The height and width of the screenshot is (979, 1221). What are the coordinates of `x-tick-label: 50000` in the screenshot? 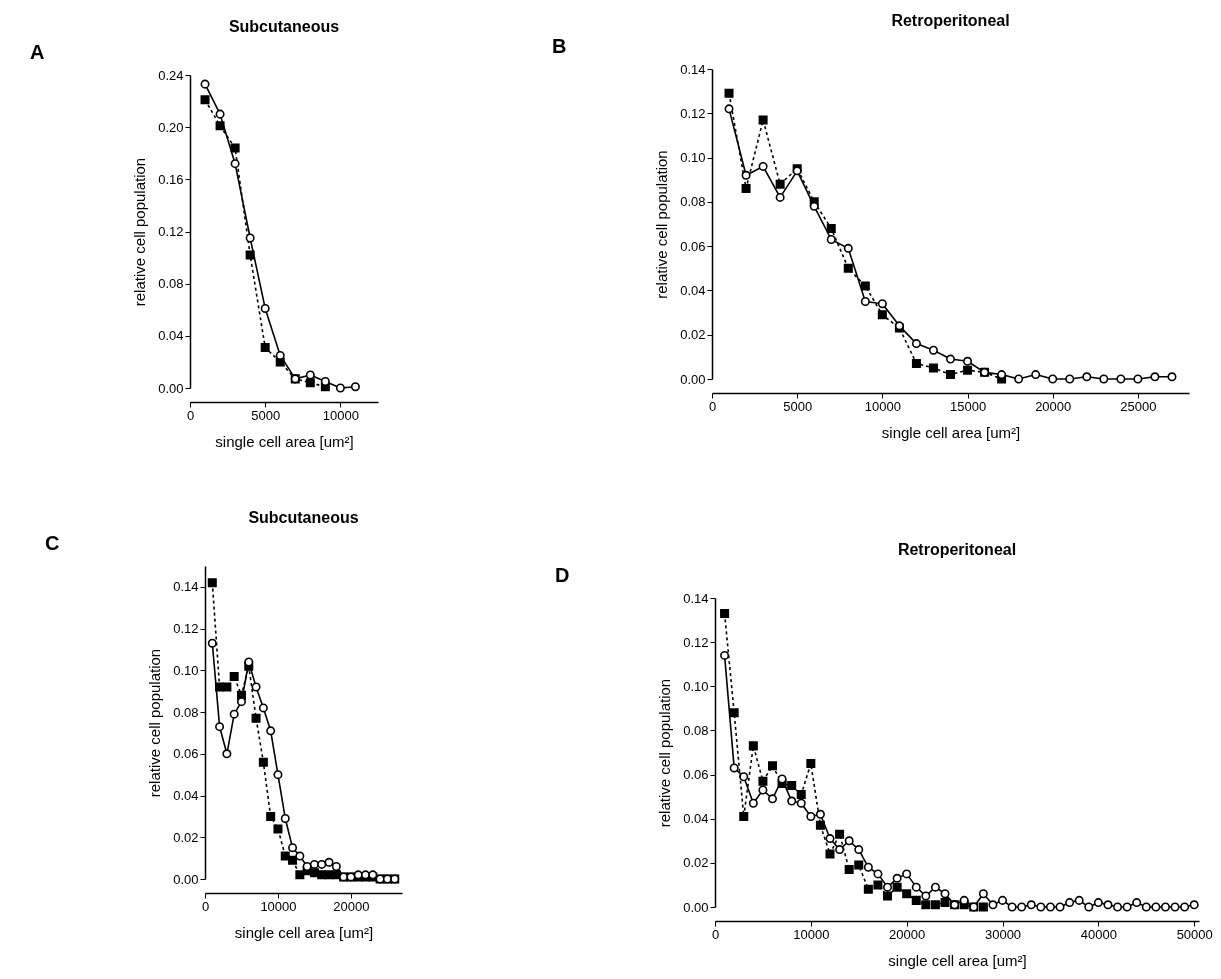 It's located at (1194, 934).